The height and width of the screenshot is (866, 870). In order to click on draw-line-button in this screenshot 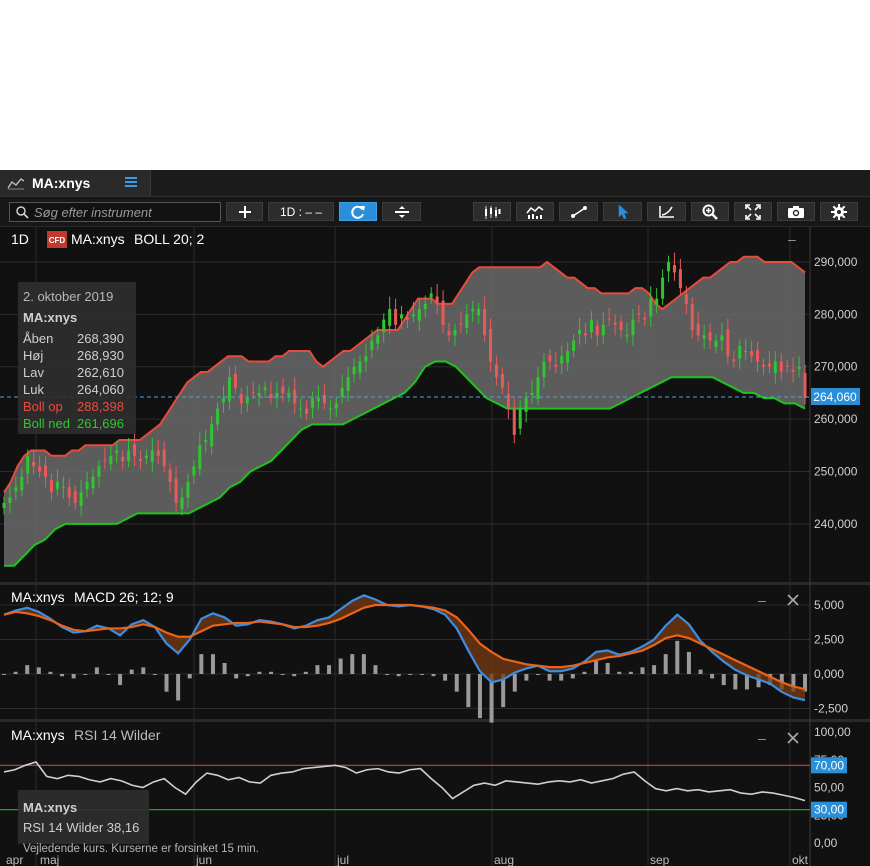, I will do `click(578, 211)`.